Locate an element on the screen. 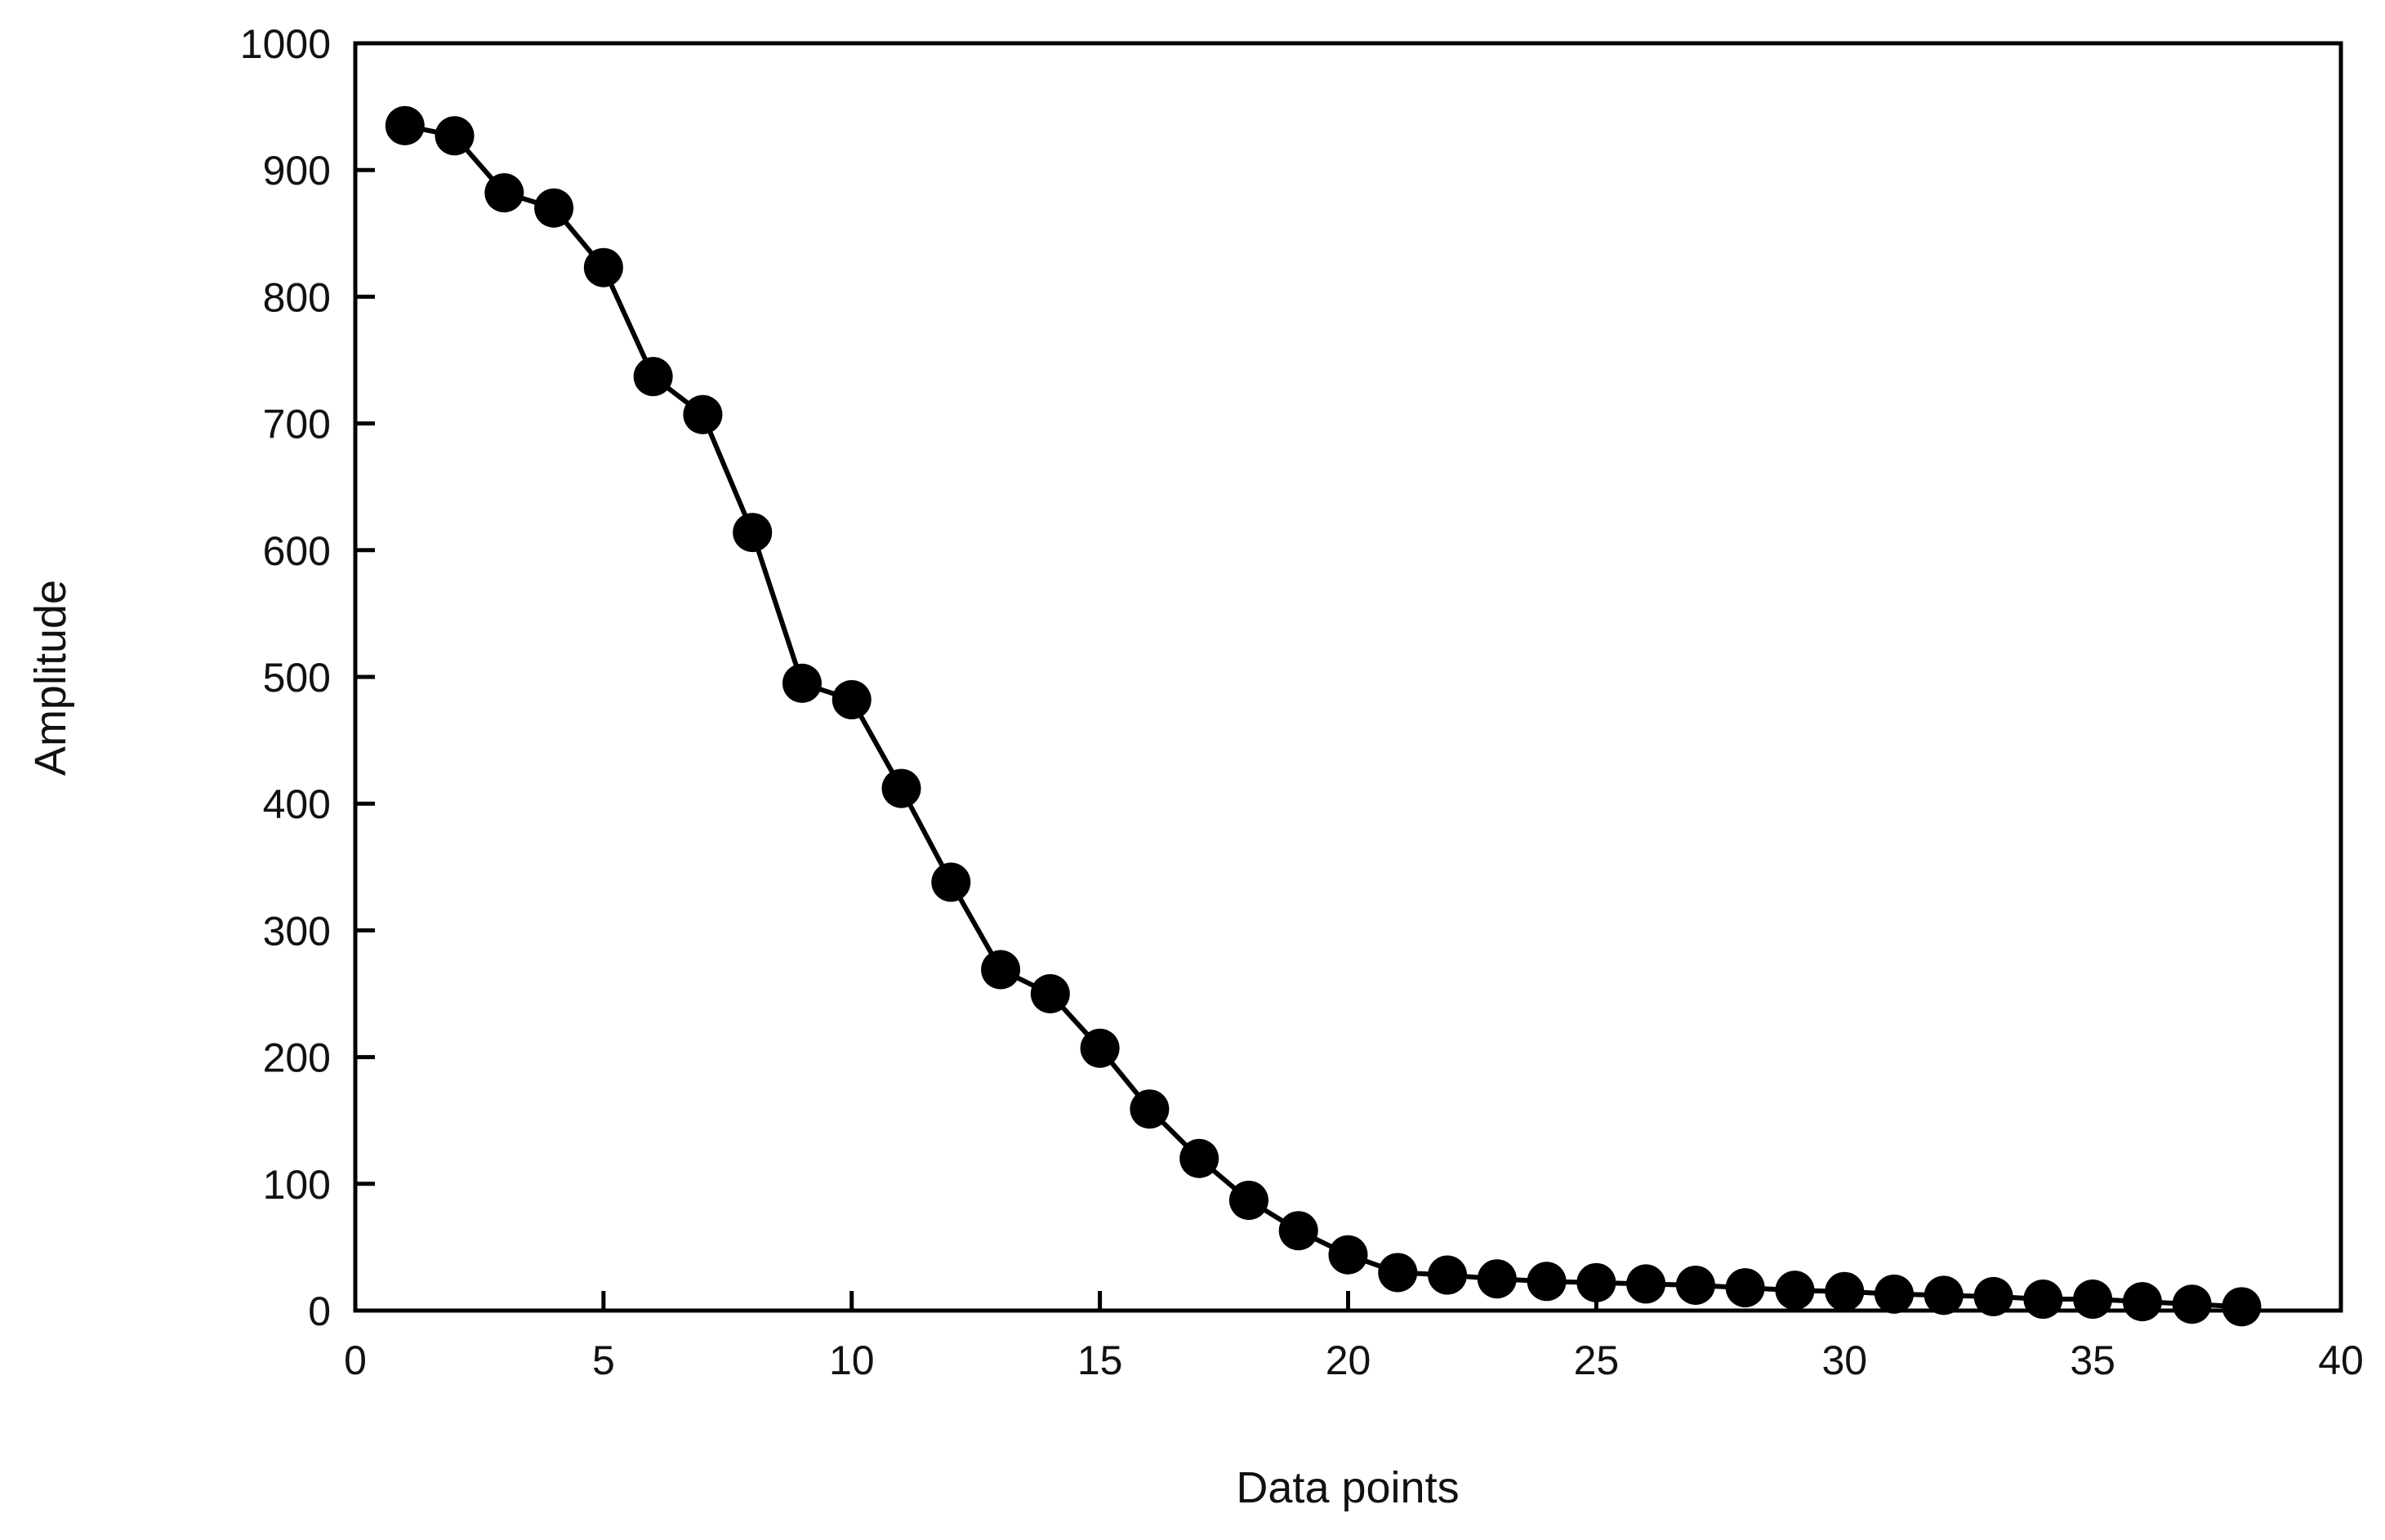  x-tick-label: 15 is located at coordinates (1100, 1360).